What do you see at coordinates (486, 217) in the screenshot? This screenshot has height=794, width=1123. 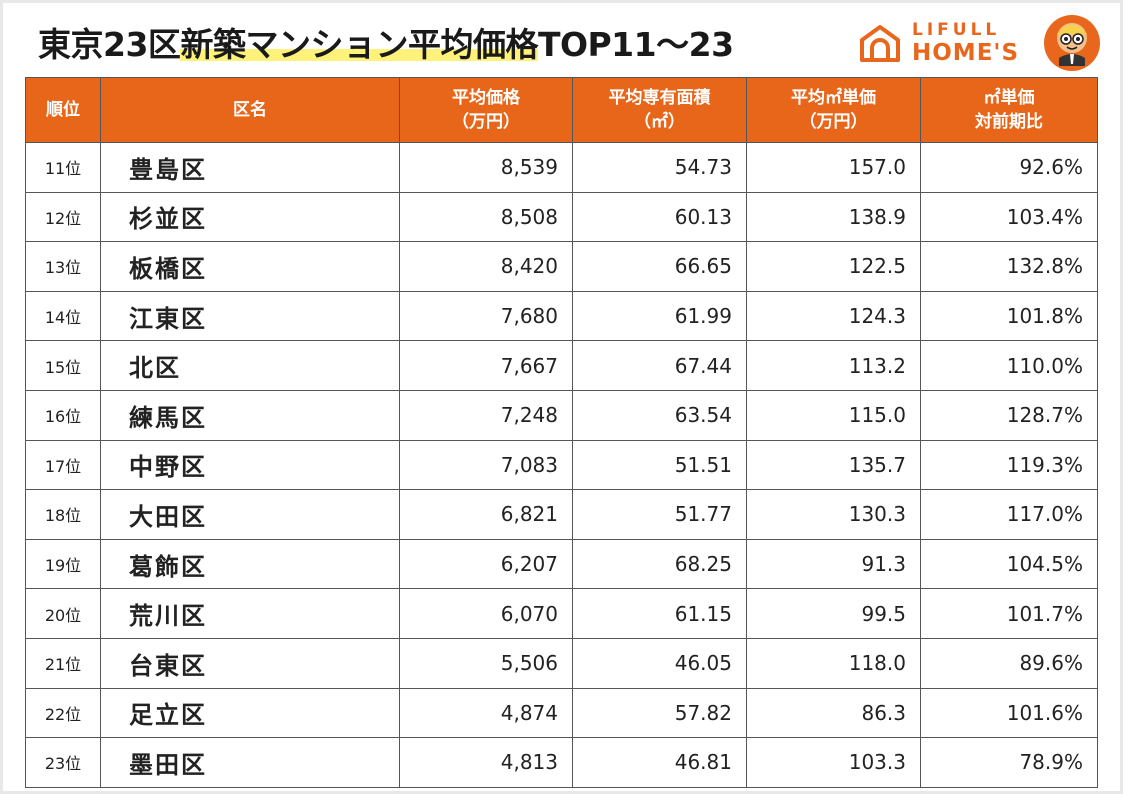 I see `price-cell: 8,508` at bounding box center [486, 217].